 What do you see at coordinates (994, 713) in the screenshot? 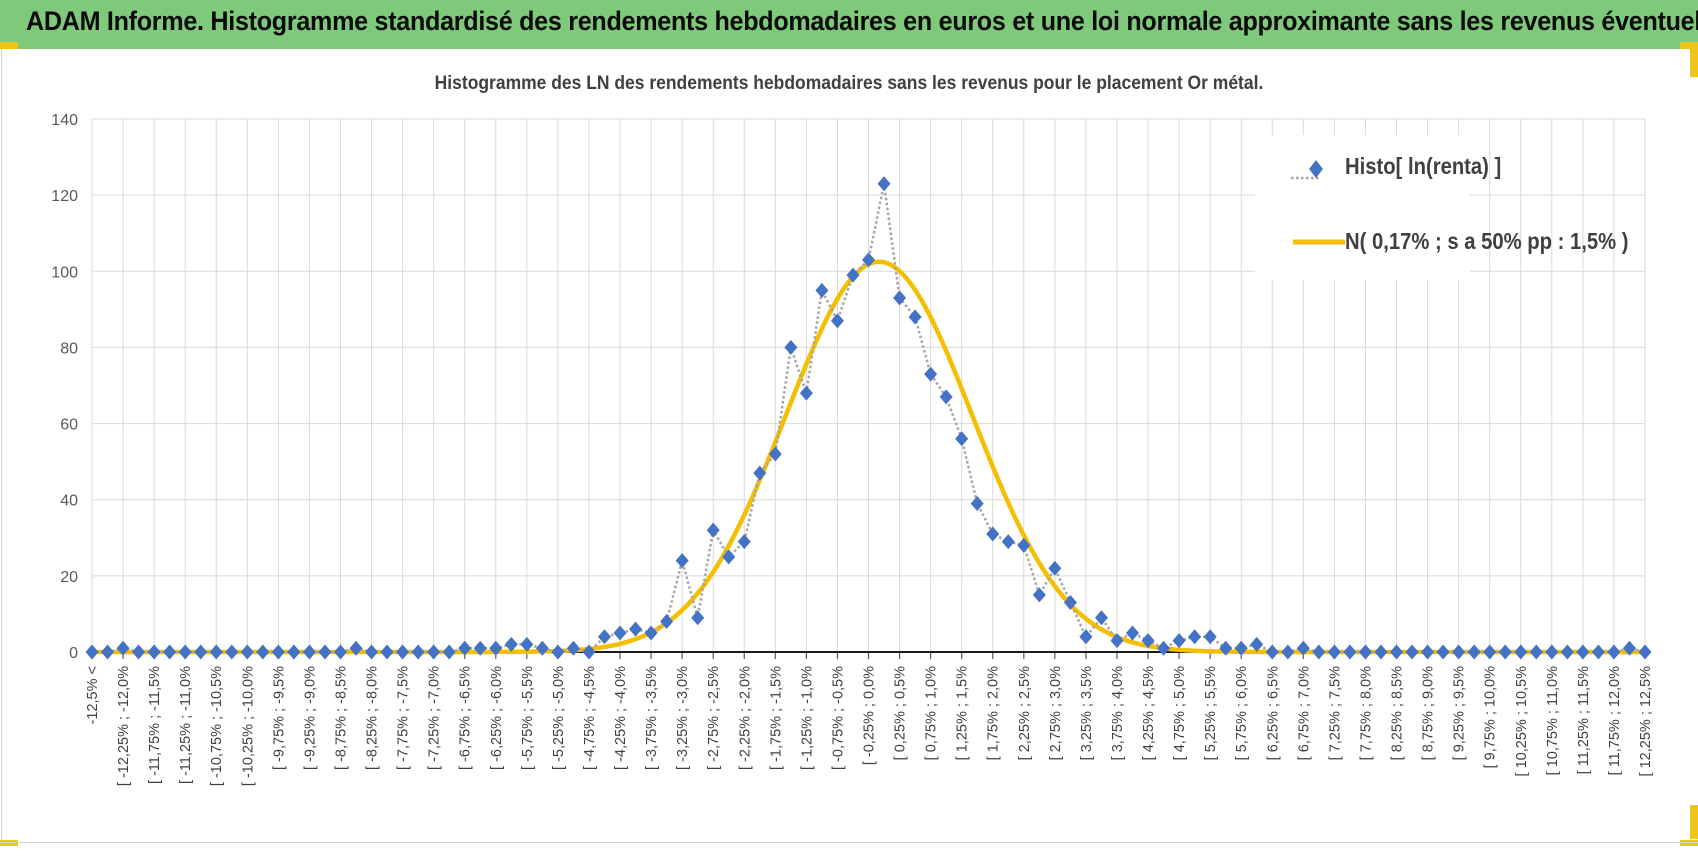
I see `x-tick-label: [ 1,75% ; 2,0%` at bounding box center [994, 713].